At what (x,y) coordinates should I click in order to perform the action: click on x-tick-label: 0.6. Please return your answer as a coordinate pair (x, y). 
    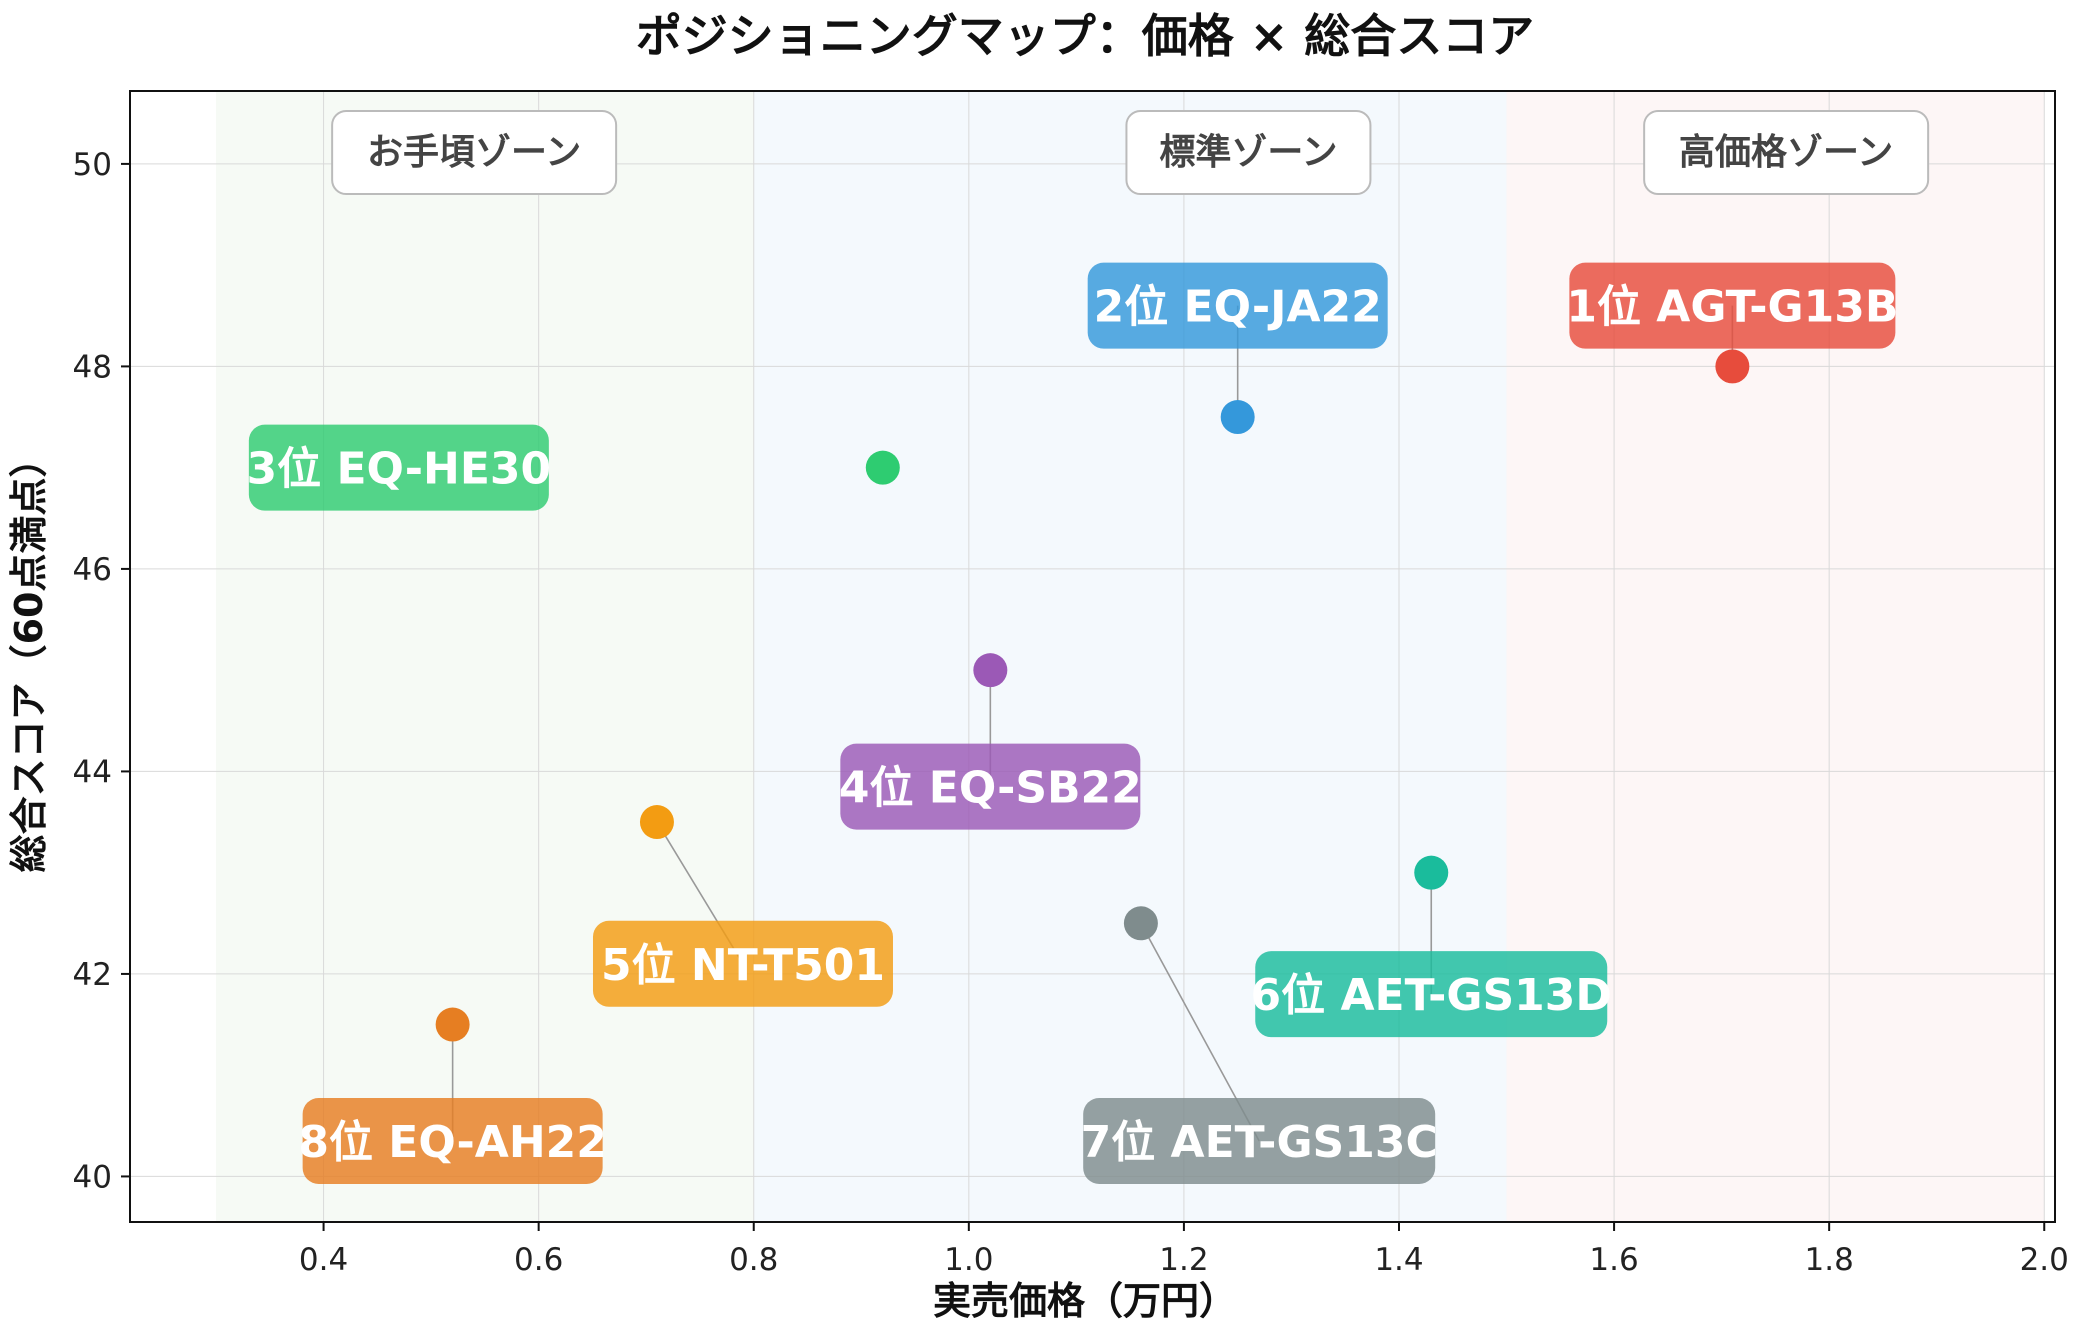
    Looking at the image, I should click on (538, 1260).